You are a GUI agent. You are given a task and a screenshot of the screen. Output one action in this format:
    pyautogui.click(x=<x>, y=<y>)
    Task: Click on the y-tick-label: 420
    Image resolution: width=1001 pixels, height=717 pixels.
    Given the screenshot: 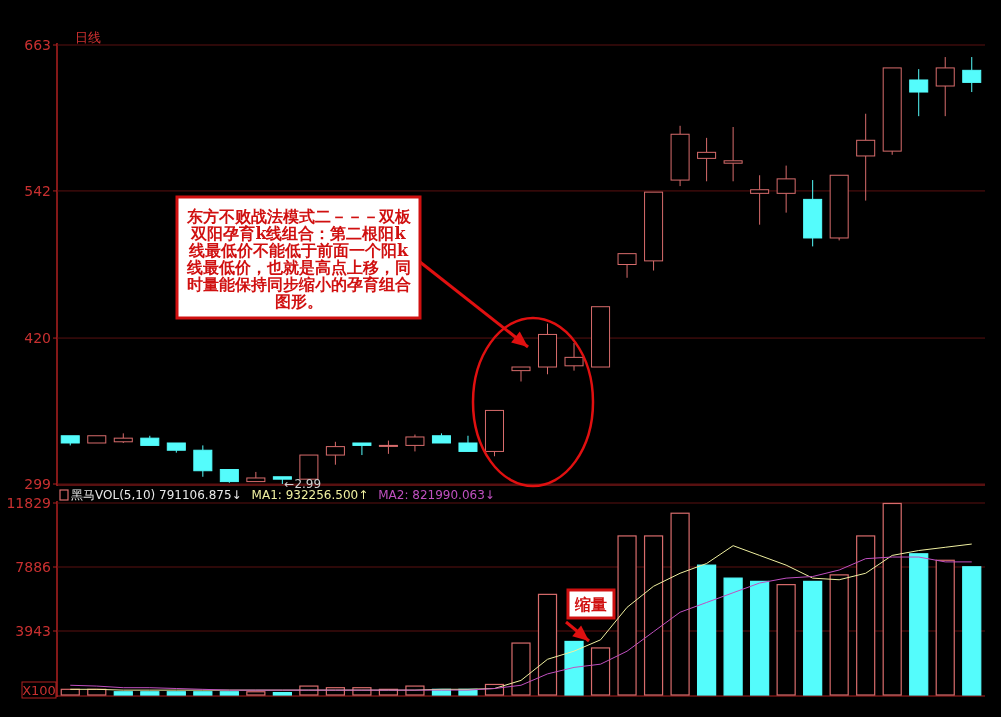 What is the action you would take?
    pyautogui.click(x=37, y=338)
    